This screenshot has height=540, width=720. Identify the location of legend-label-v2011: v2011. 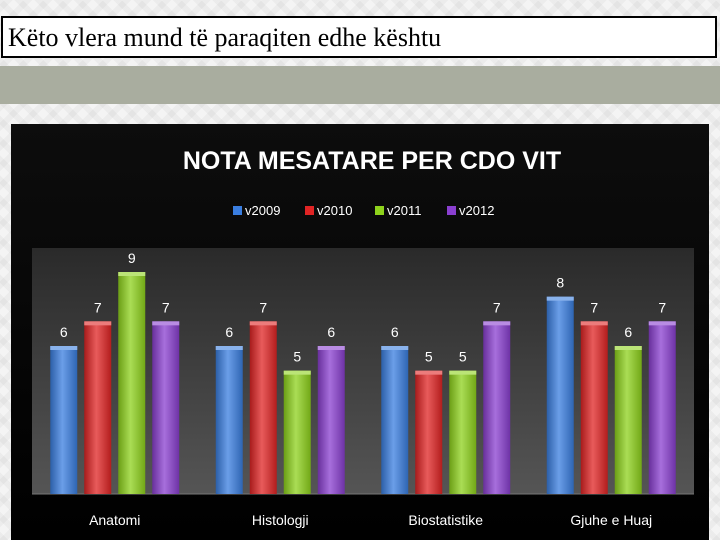
(404, 210).